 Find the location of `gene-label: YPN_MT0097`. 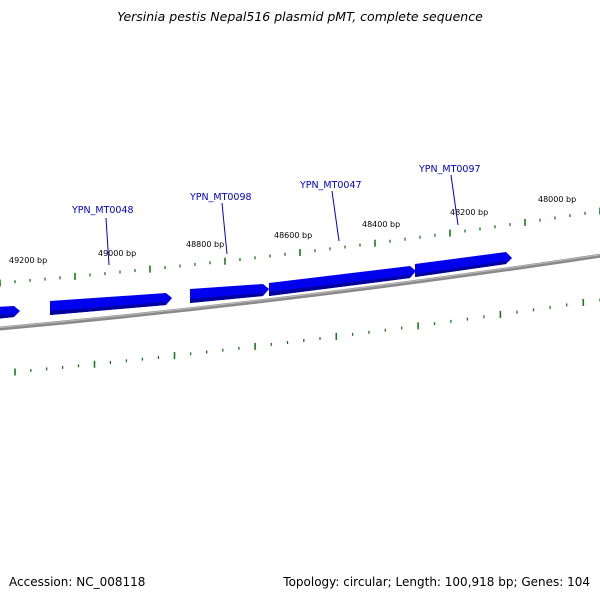

gene-label: YPN_MT0097 is located at coordinates (449, 169).